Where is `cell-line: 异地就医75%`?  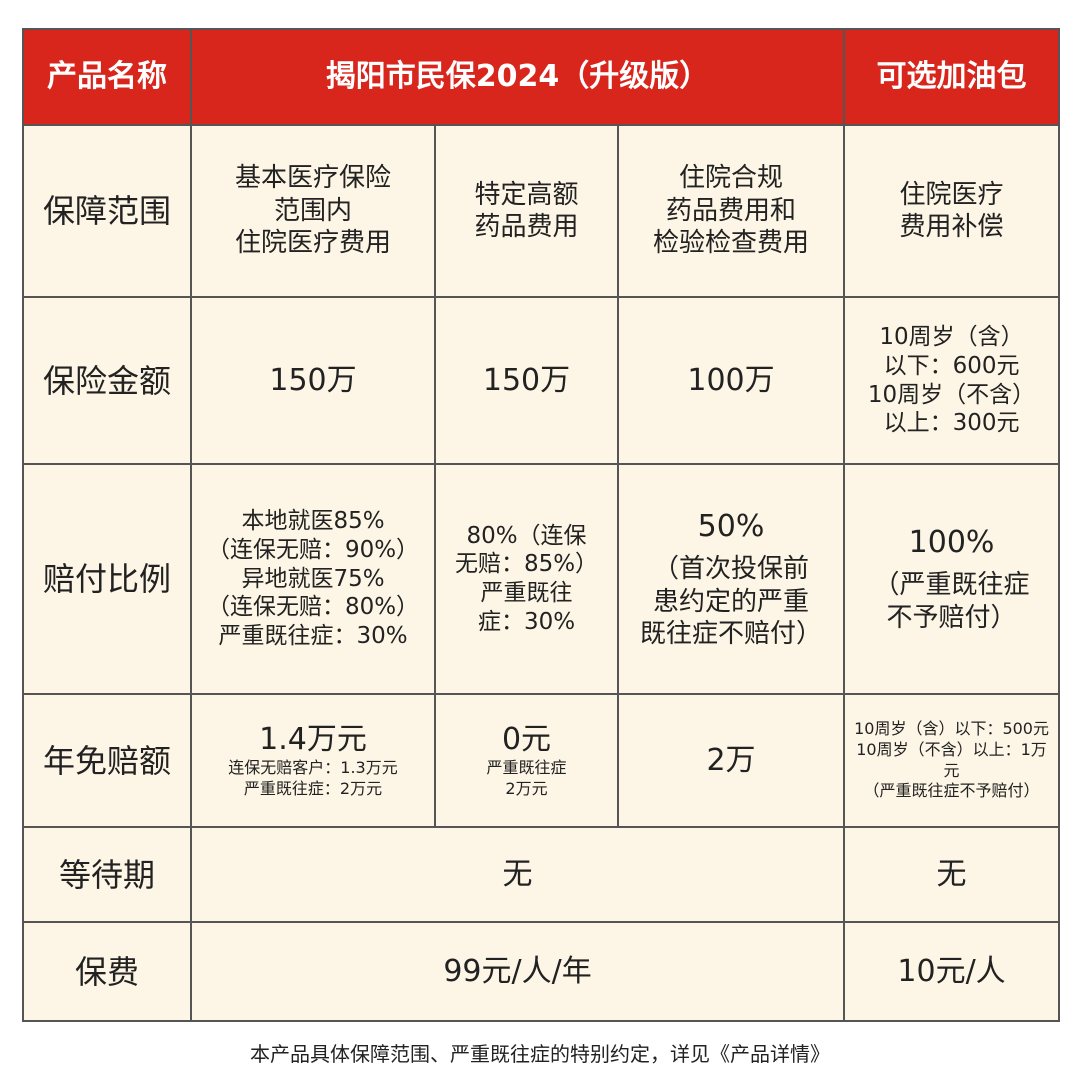 cell-line: 异地就医75% is located at coordinates (313, 578).